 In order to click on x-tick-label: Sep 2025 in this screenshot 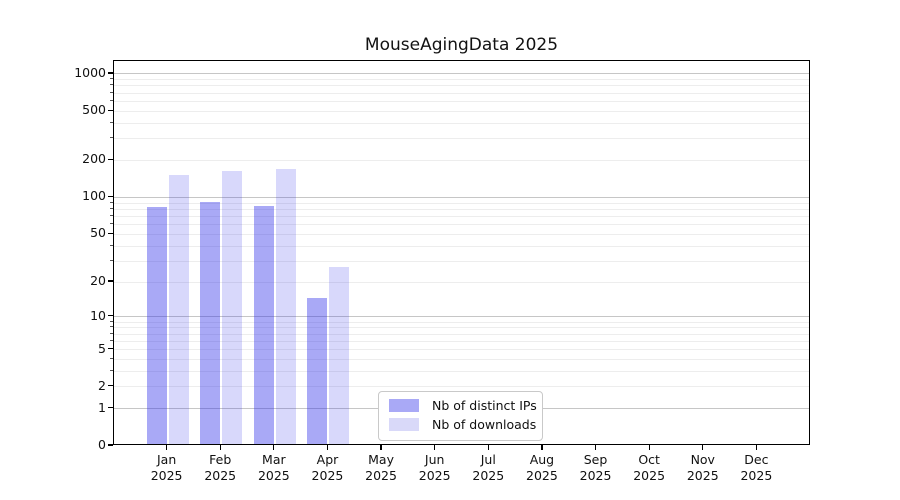, I will do `click(596, 467)`.